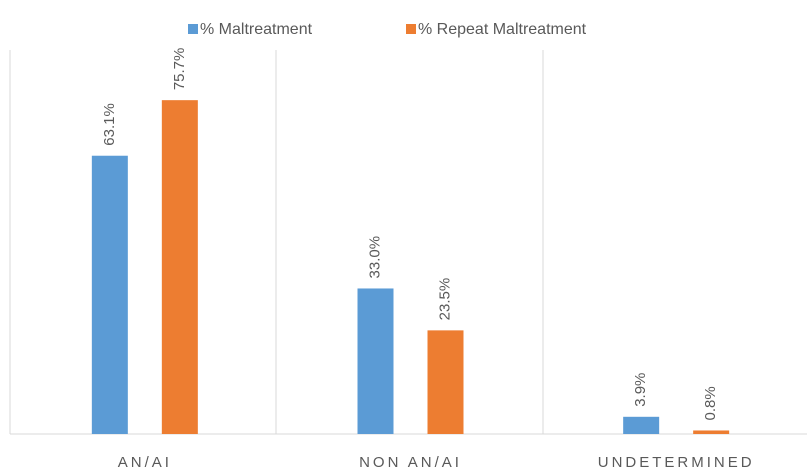  I want to click on value-label: 33.0%, so click(374, 257).